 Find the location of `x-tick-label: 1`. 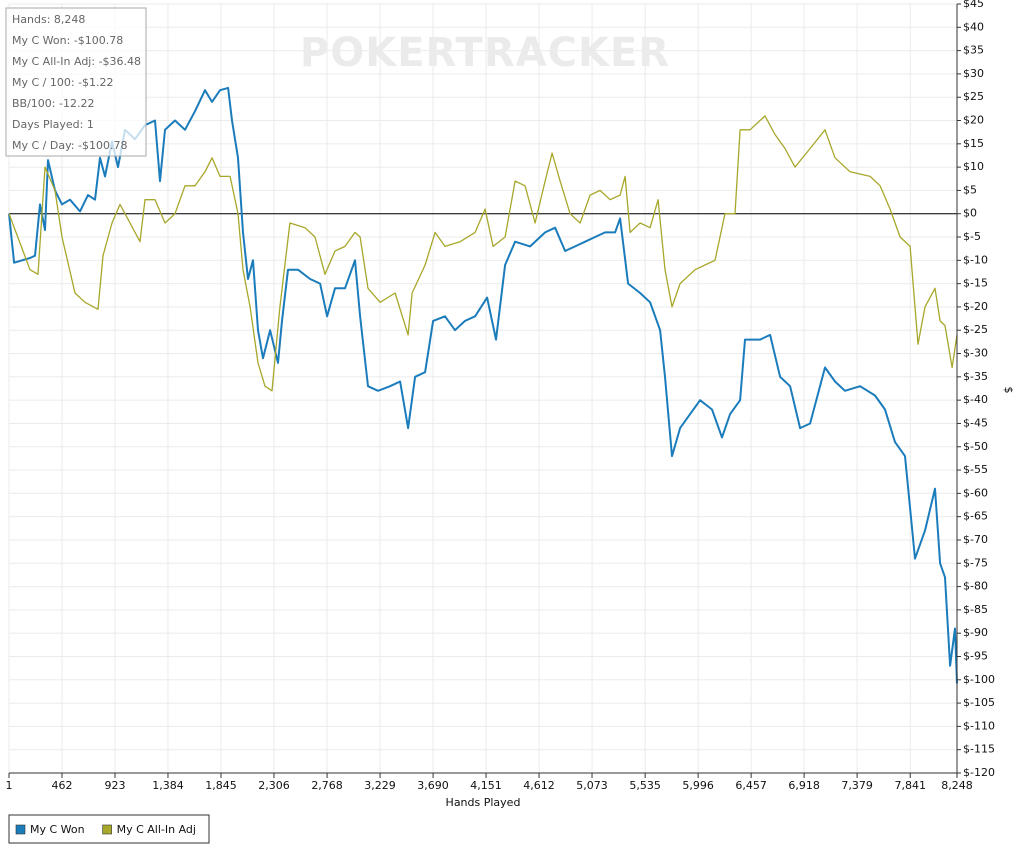

x-tick-label: 1 is located at coordinates (9, 785).